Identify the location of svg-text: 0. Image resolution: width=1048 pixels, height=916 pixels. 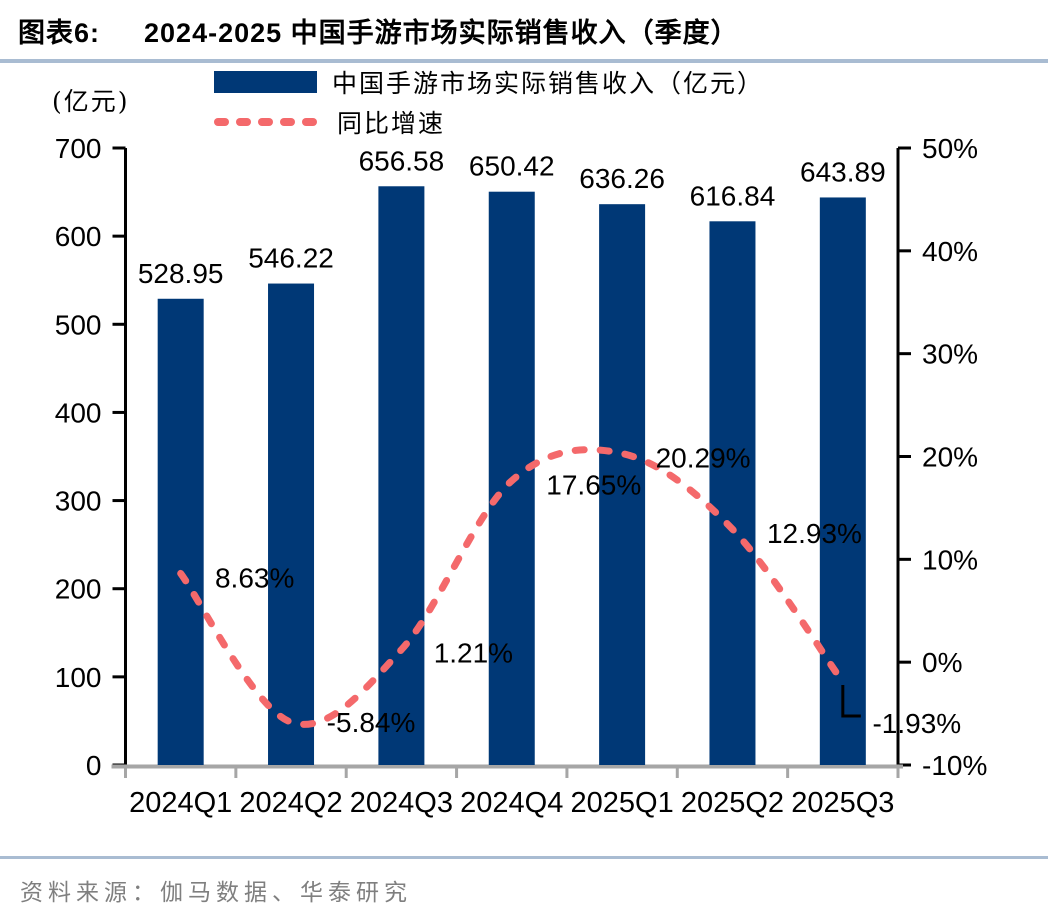
(94, 765).